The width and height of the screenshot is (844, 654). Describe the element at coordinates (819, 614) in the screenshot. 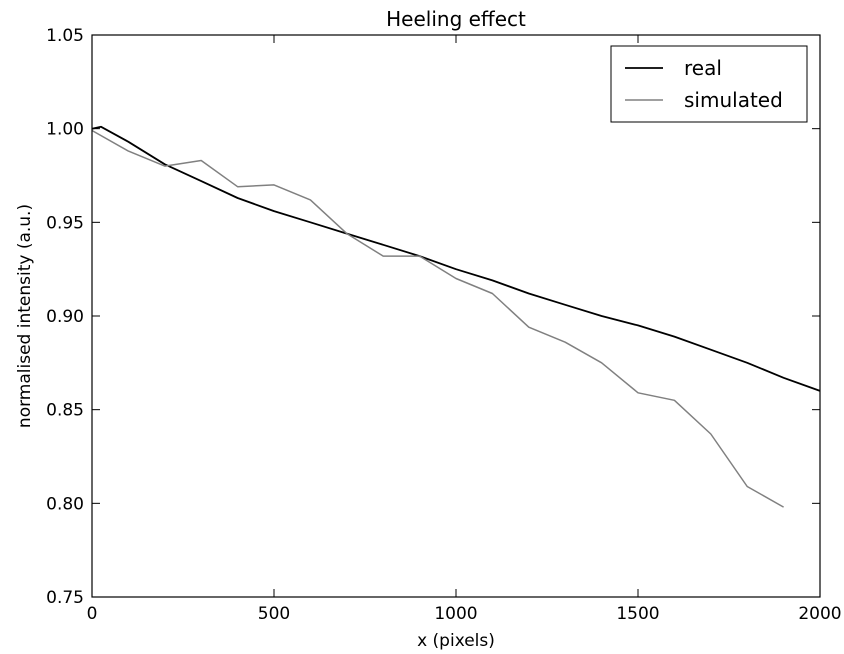

I see `x-tick-label: 2000` at that location.